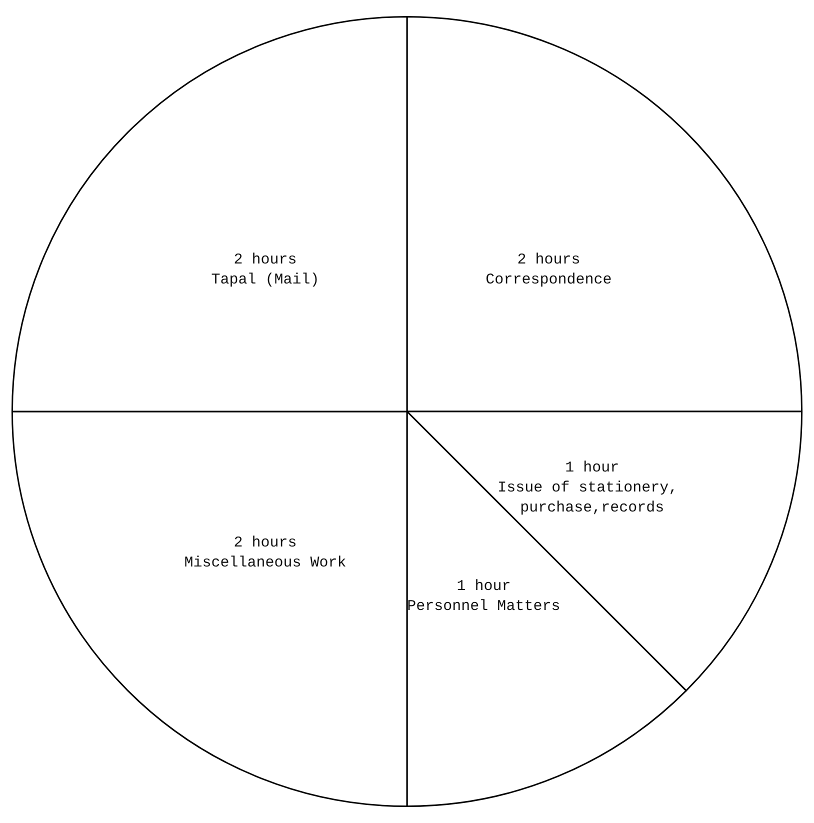  Describe the element at coordinates (592, 498) in the screenshot. I see `slice-label: Issue of stationery, purchase,records` at that location.